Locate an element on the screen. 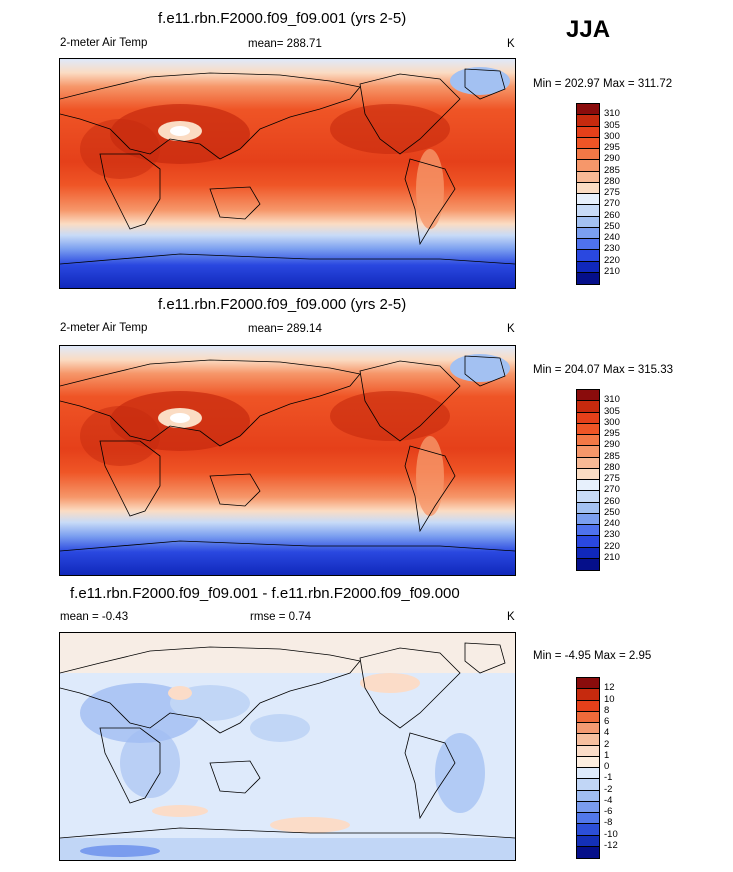 The height and width of the screenshot is (872, 733). colorbar-label: -8 is located at coordinates (608, 823).